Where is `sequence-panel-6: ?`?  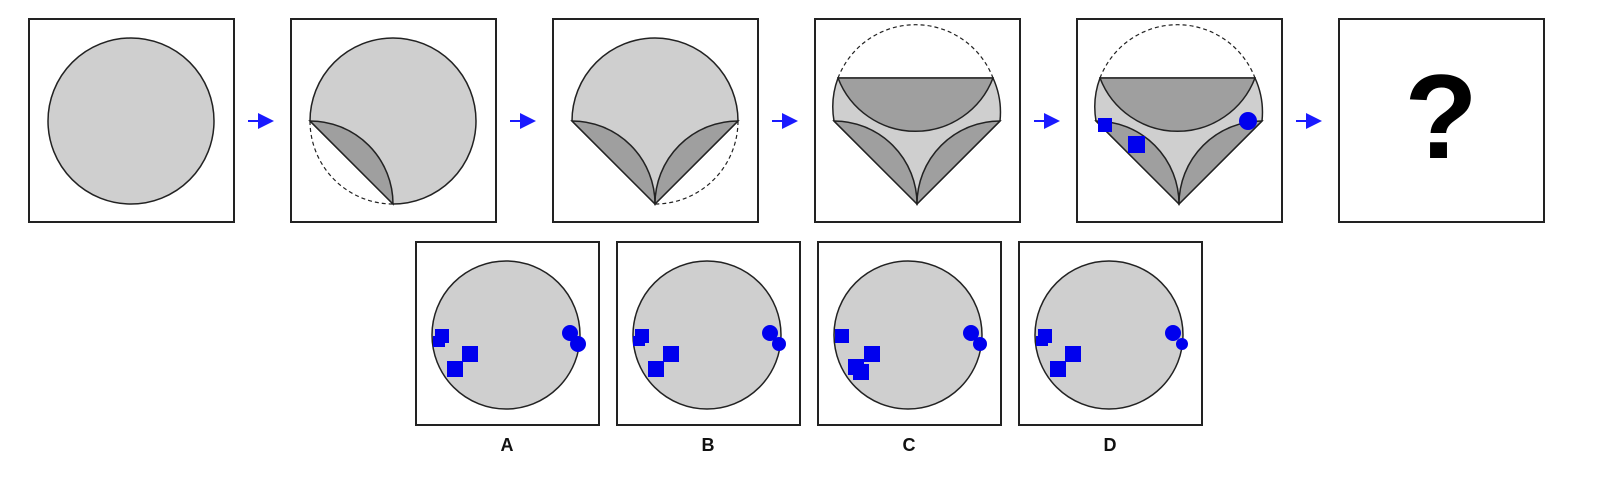
sequence-panel-6: ? is located at coordinates (1441, 120).